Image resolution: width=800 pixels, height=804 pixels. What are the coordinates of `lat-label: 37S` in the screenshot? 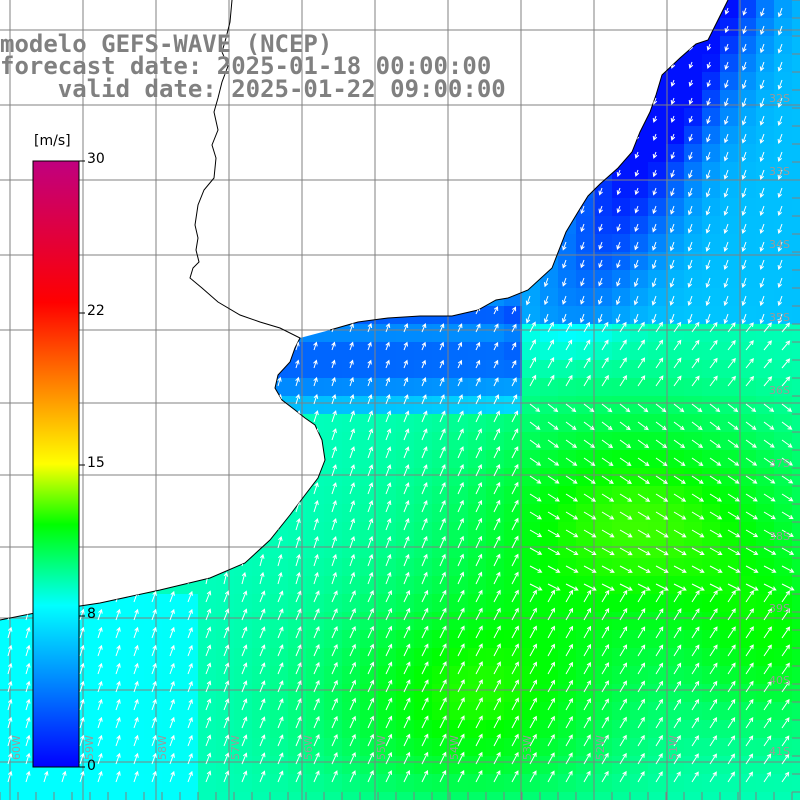 It's located at (779, 463).